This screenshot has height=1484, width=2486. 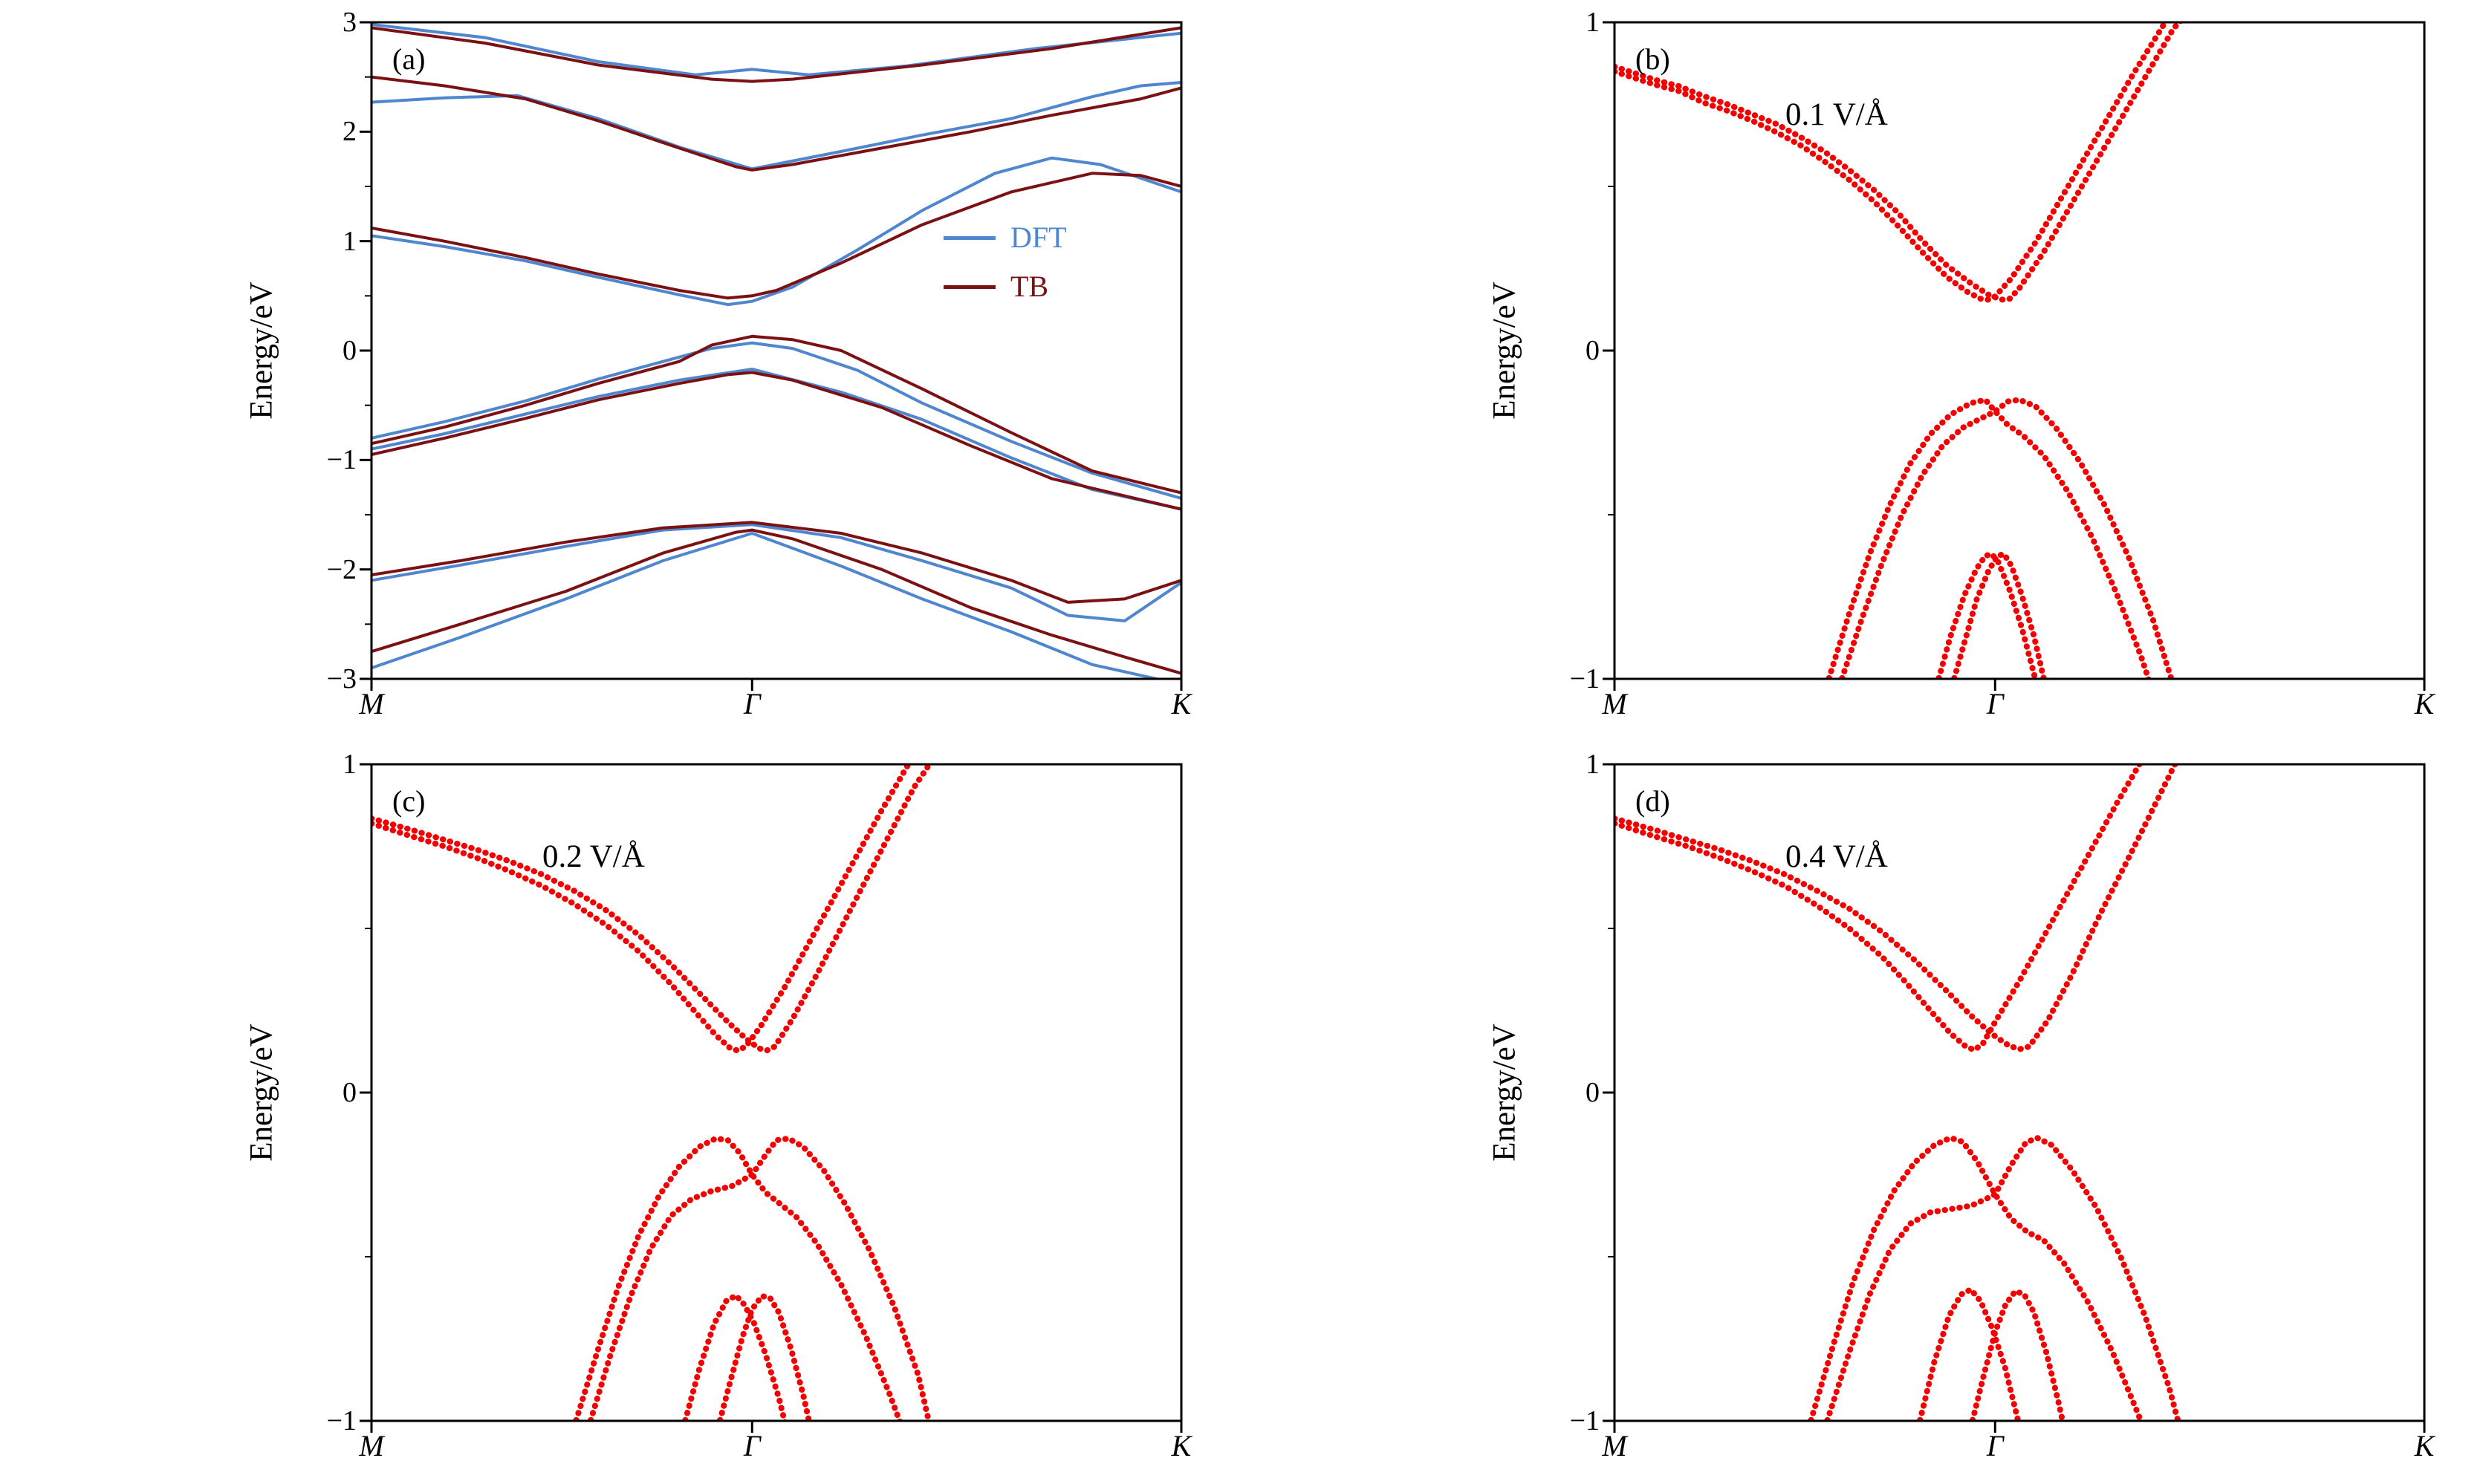 What do you see at coordinates (594, 856) in the screenshot?
I see `electric-field-label: 0.2 V/Å` at bounding box center [594, 856].